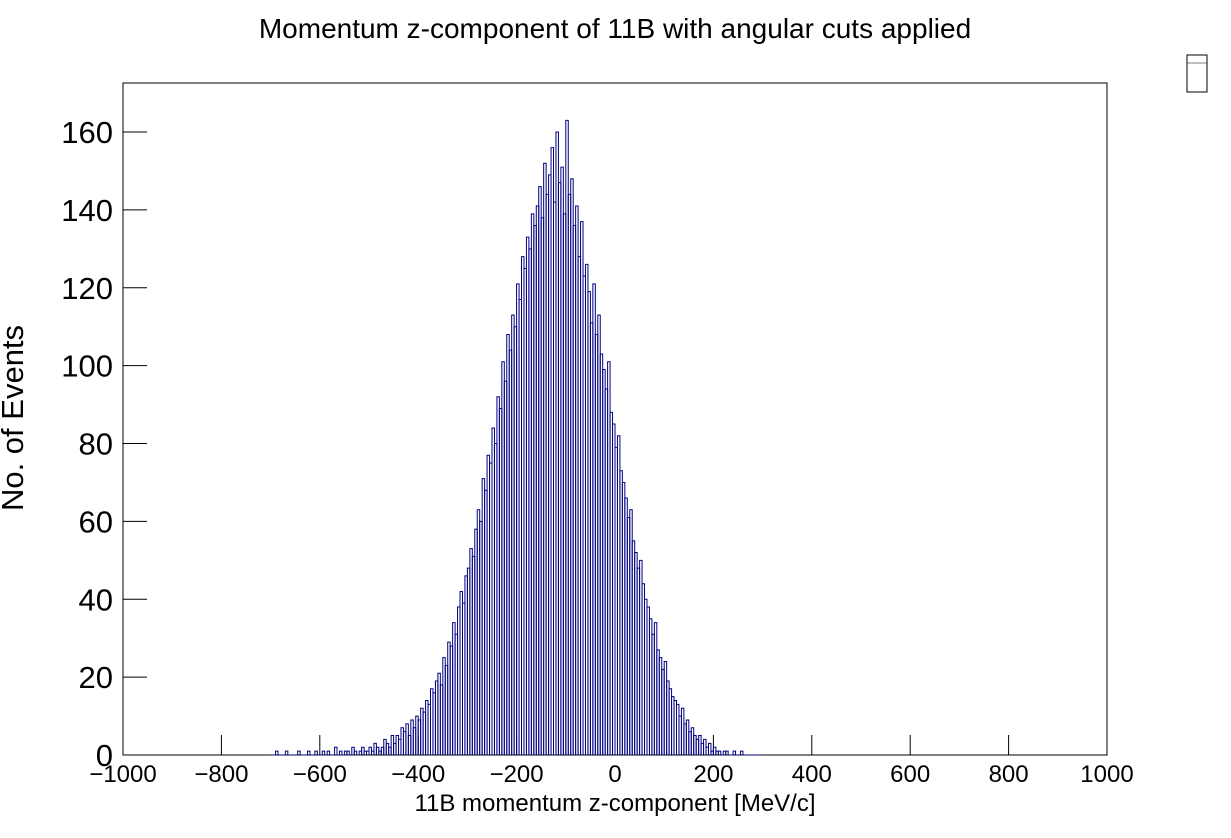  Describe the element at coordinates (812, 774) in the screenshot. I see `x-tick-label: 400` at that location.